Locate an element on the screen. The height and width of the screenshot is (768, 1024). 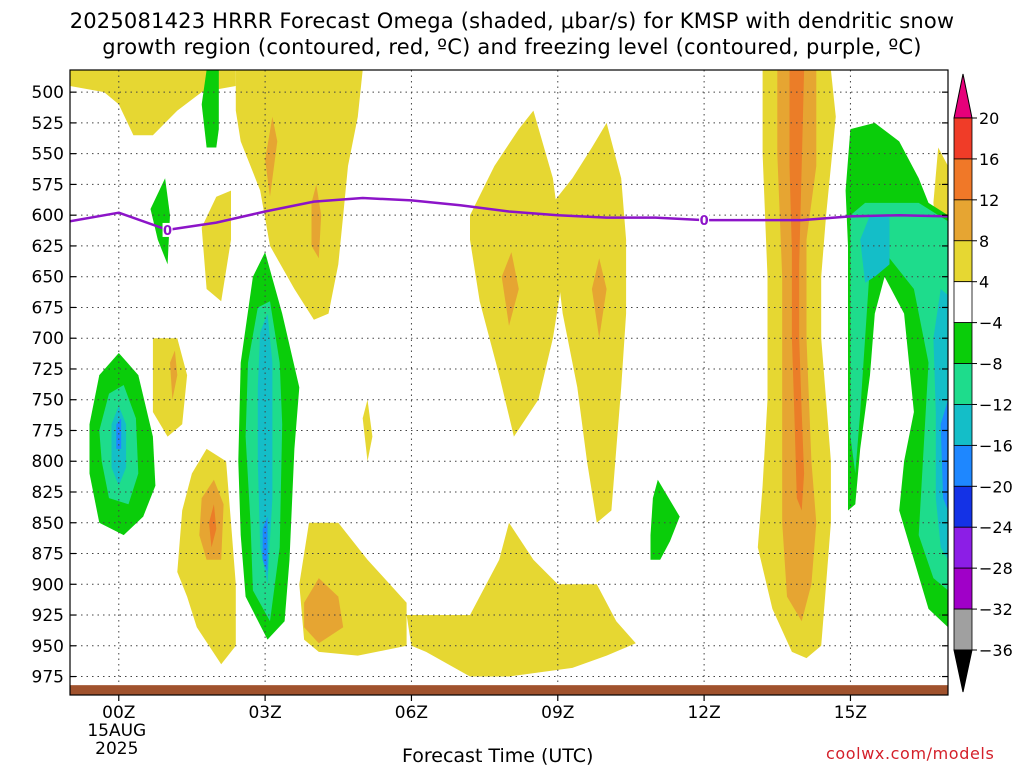
y-tick-label: 500 is located at coordinates (48, 93).